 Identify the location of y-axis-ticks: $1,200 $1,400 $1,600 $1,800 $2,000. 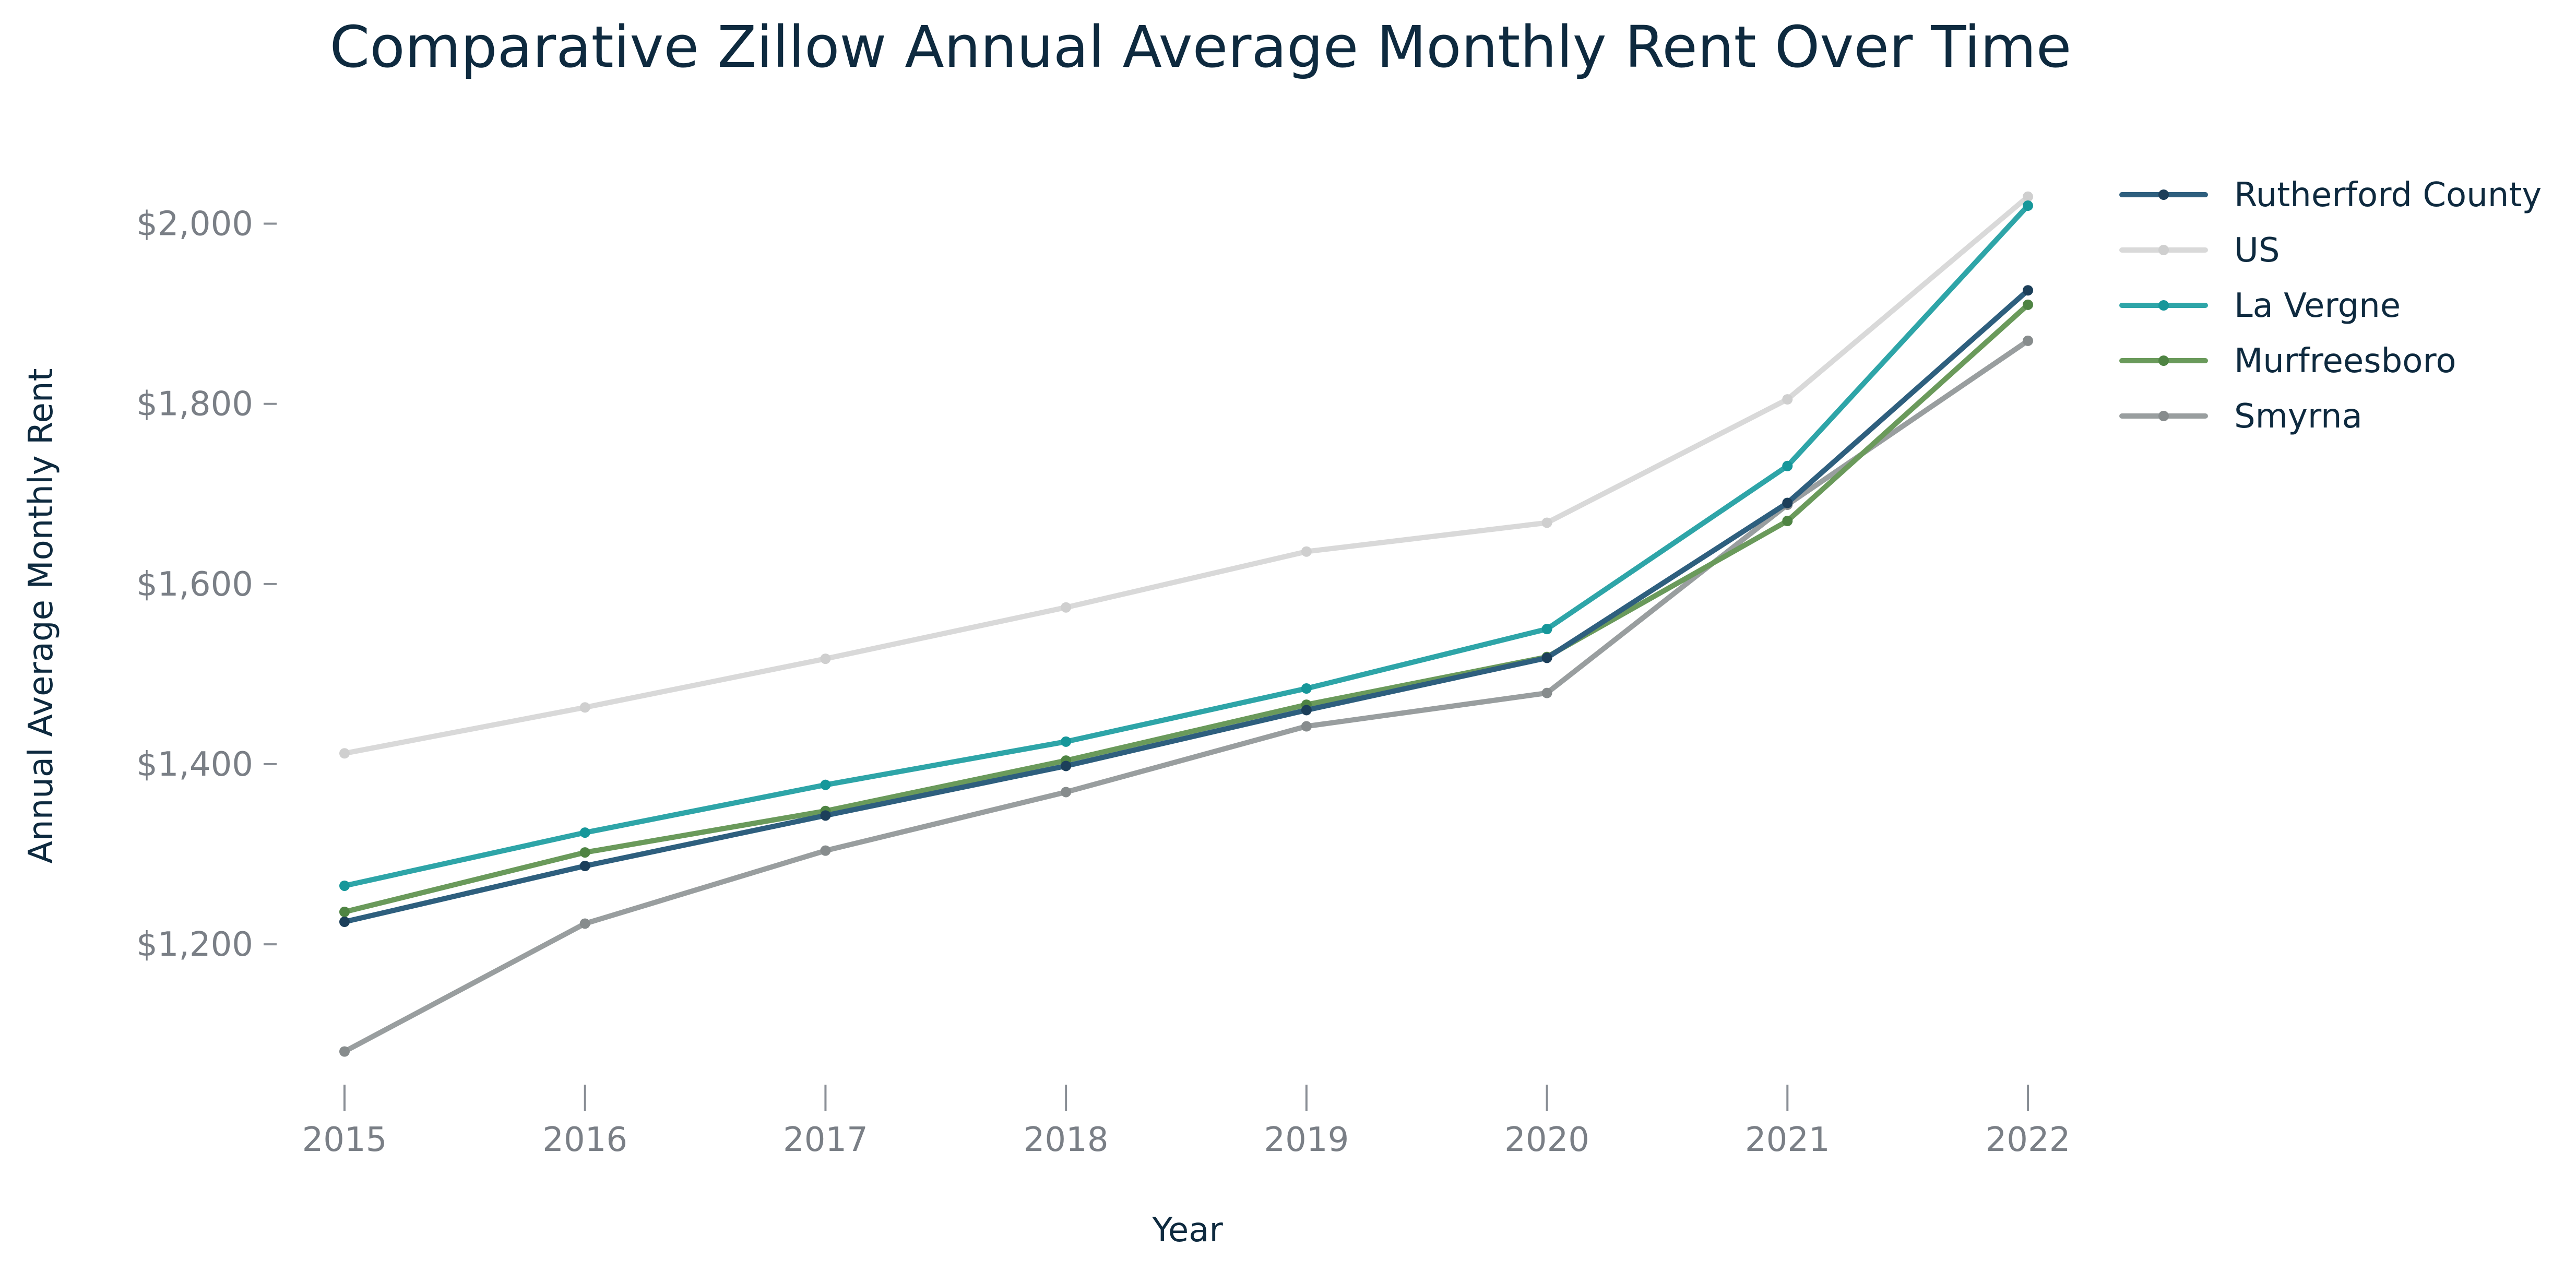
(206, 584).